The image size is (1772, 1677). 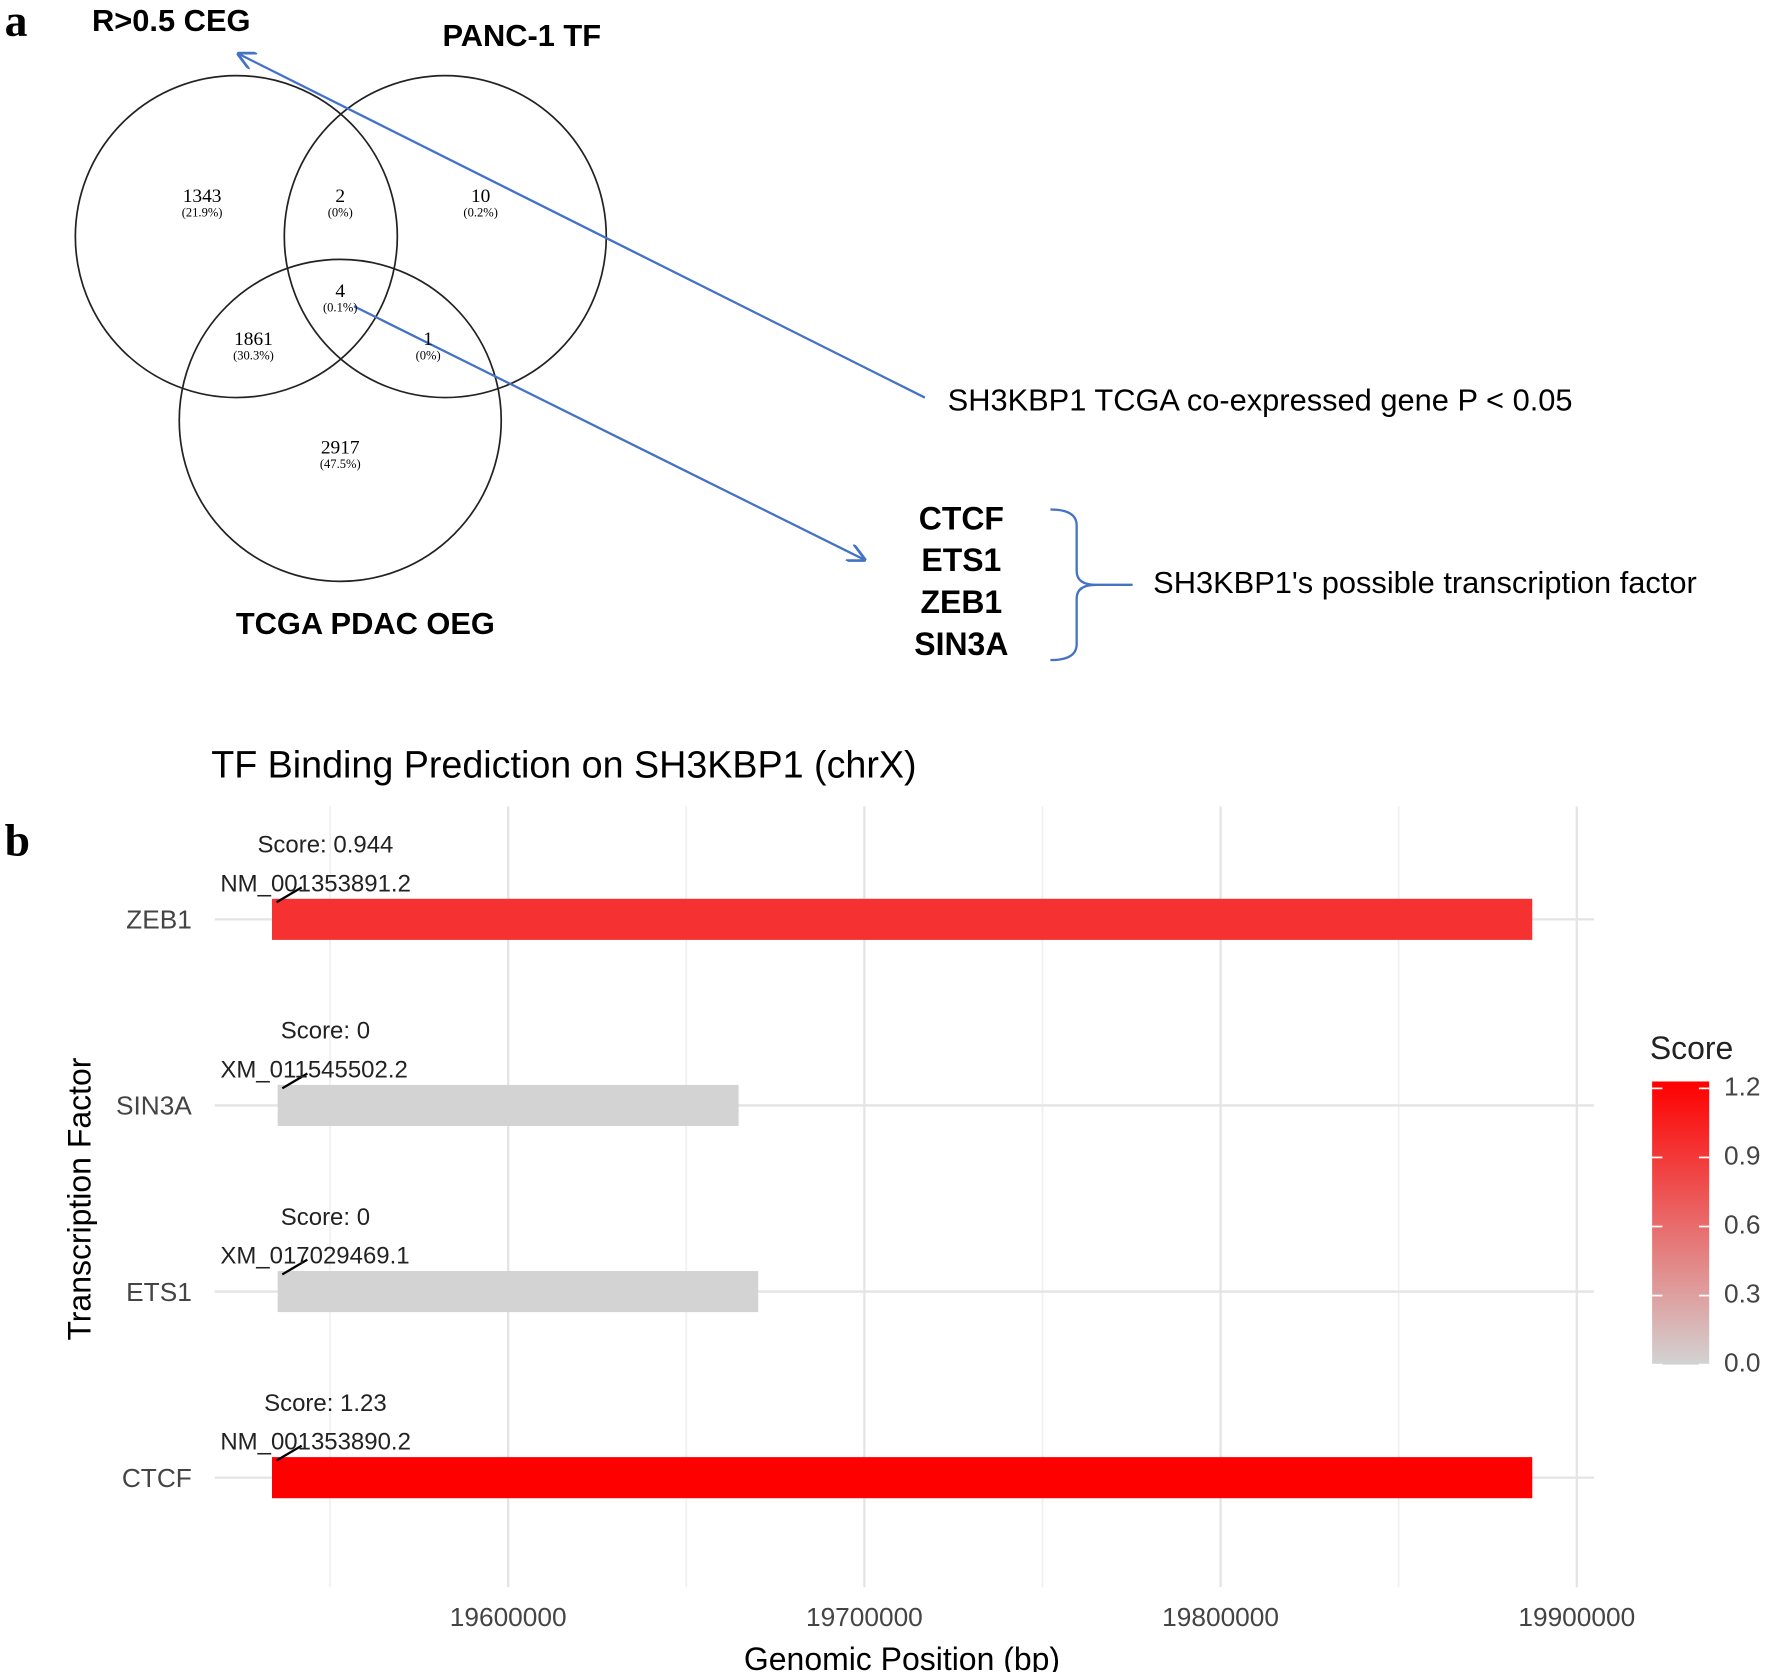 What do you see at coordinates (961, 518) in the screenshot?
I see `tf-name: CTCF` at bounding box center [961, 518].